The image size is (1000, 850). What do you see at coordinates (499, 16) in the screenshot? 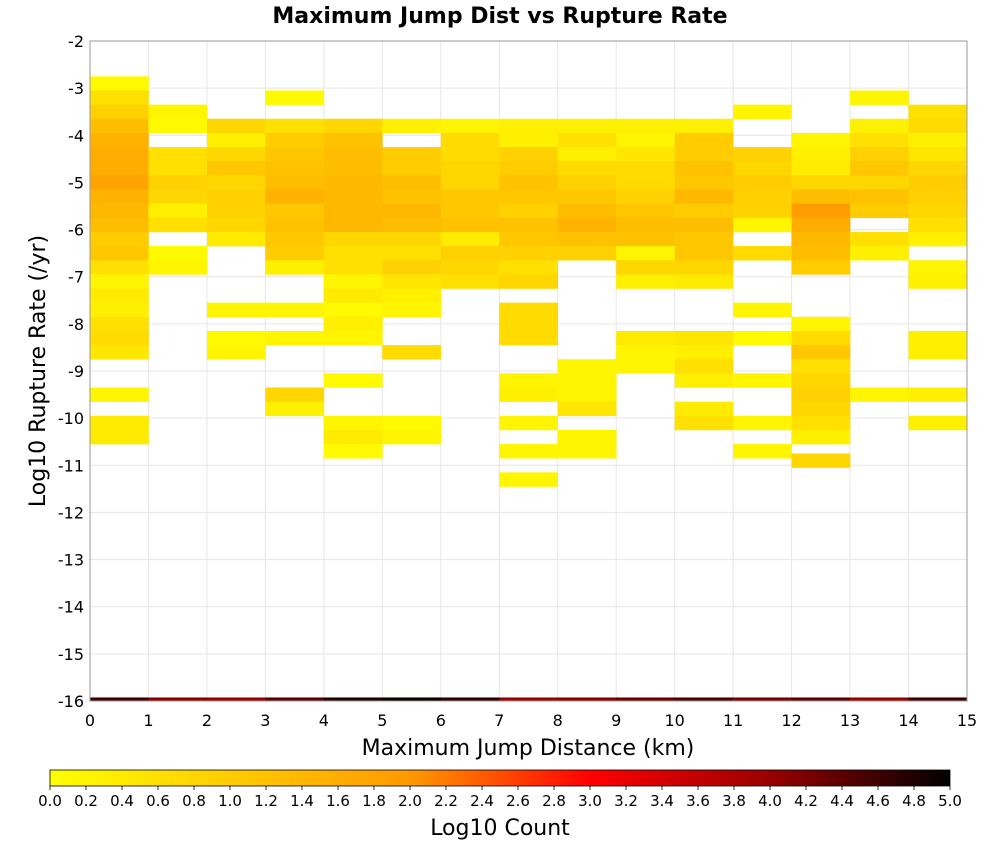
I see `chart-title: Maximum Jump Dist vs Rupture Rate` at bounding box center [499, 16].